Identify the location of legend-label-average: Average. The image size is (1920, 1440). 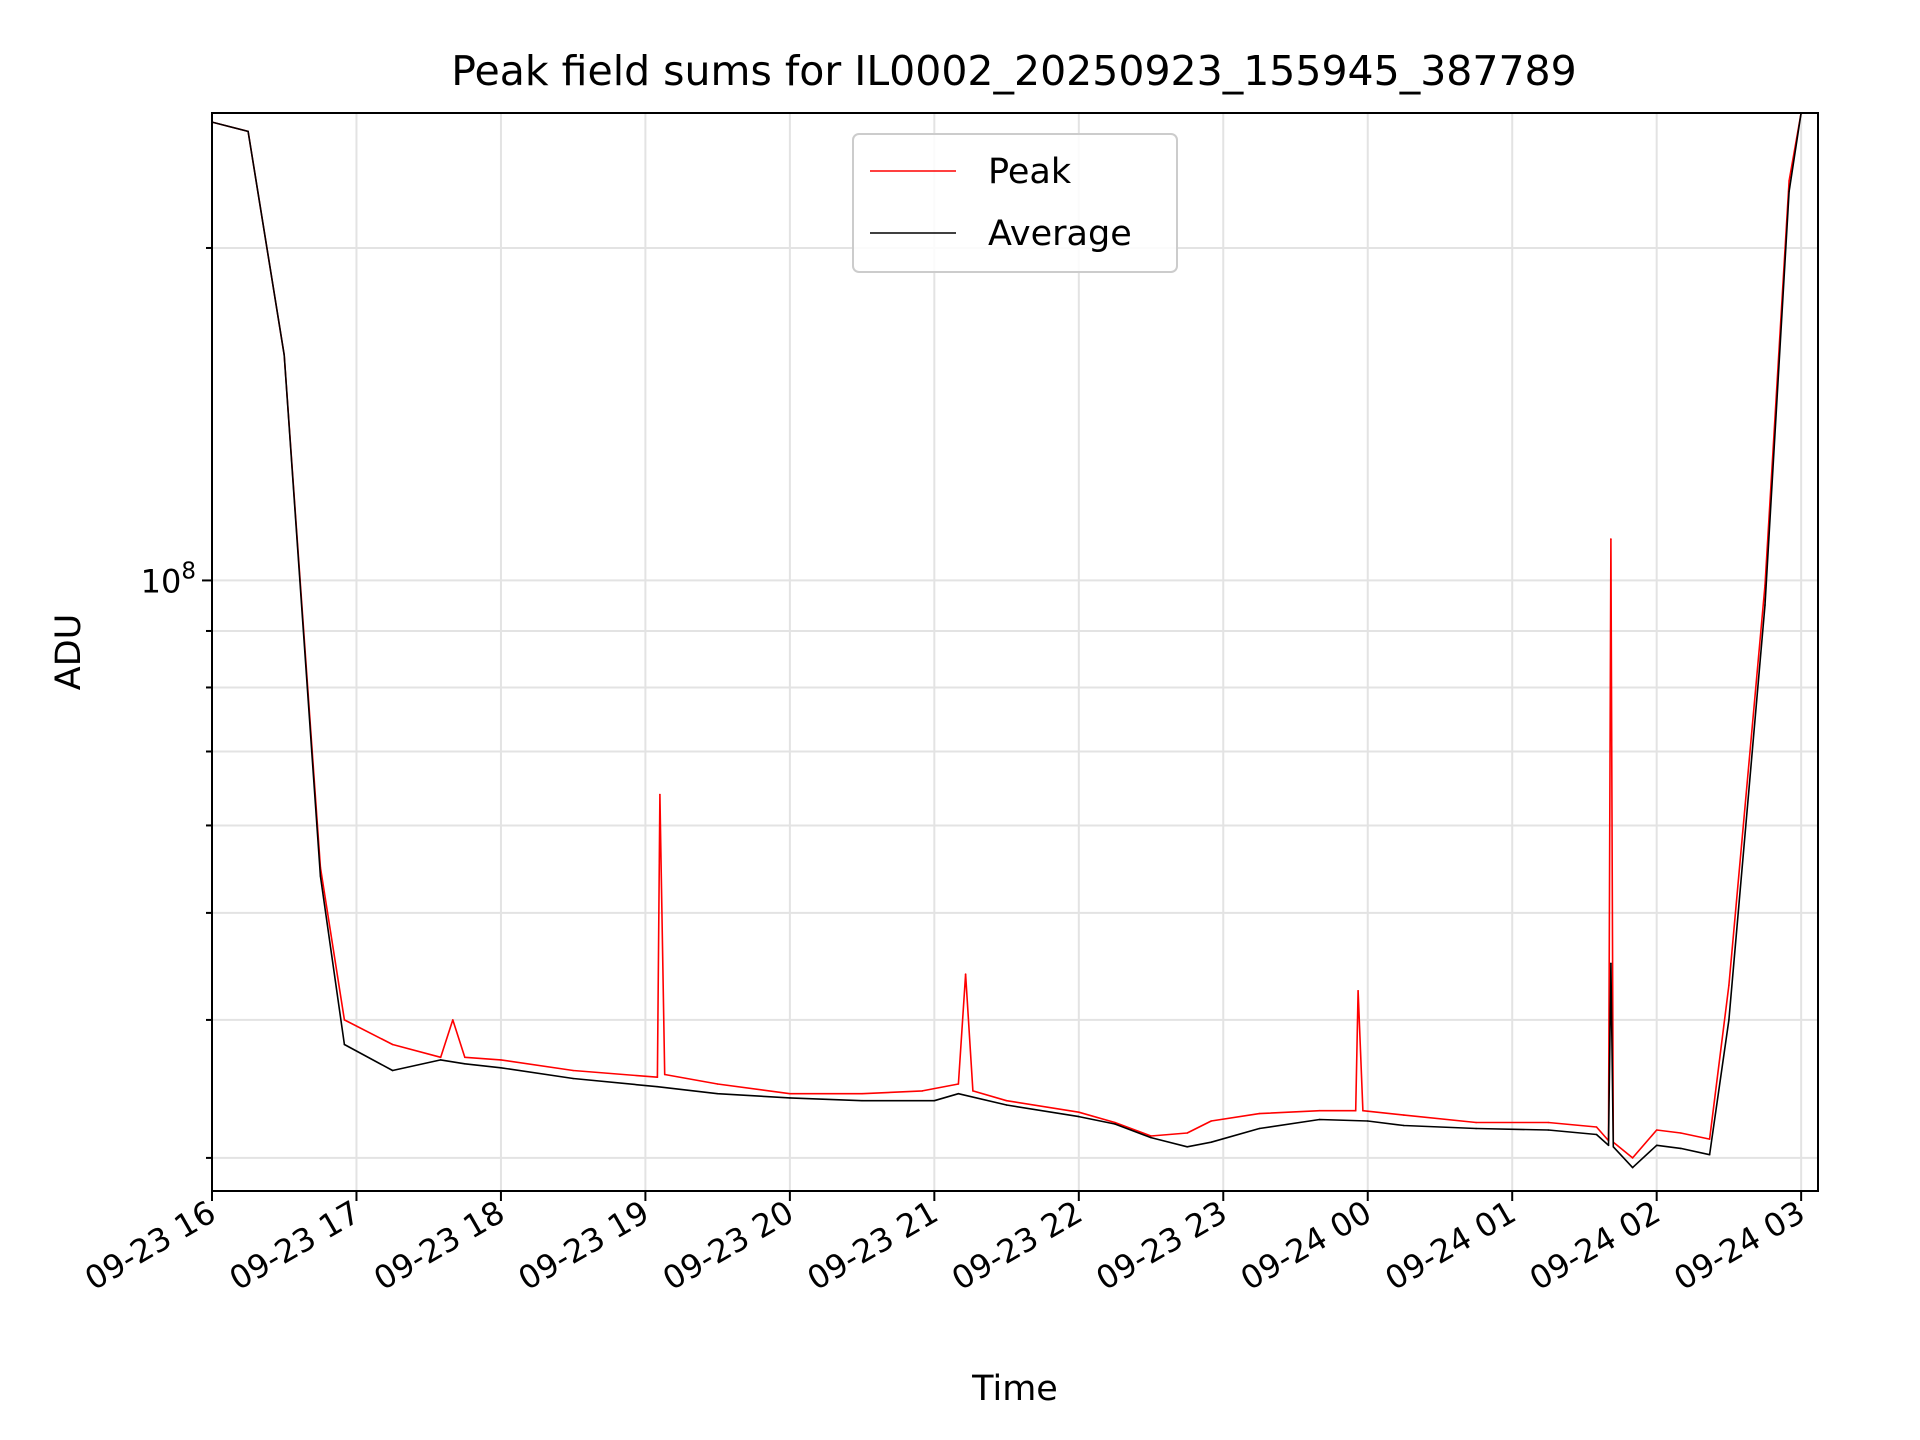
(1060, 234).